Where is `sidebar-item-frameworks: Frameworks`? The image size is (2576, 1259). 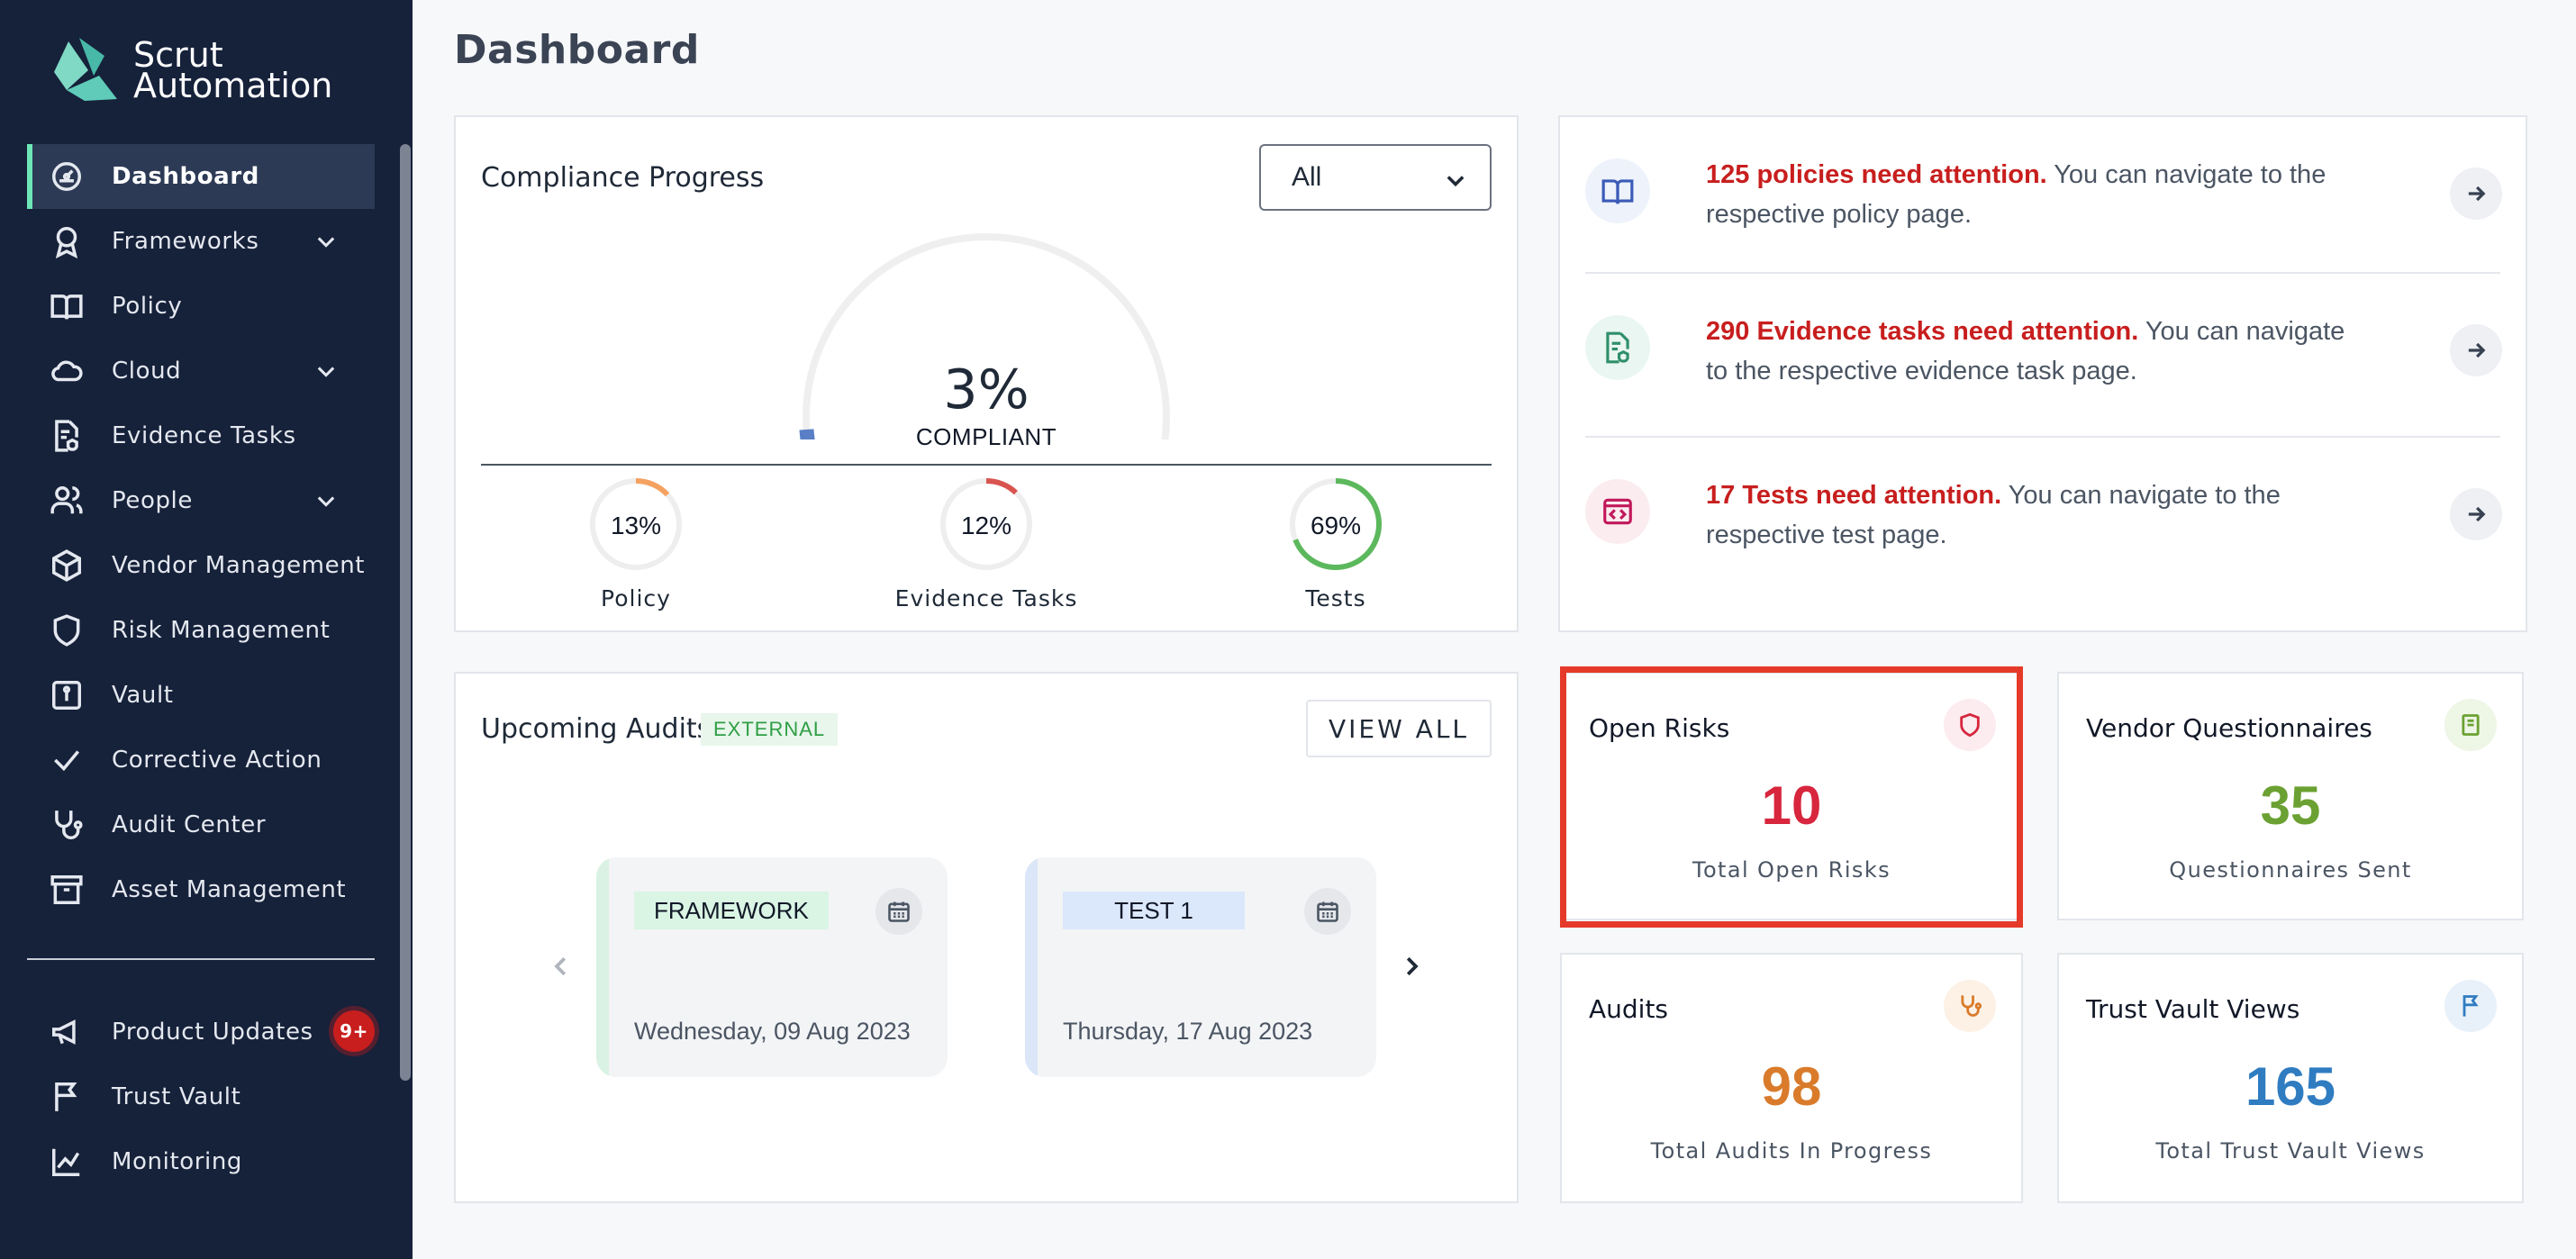
sidebar-item-frameworks: Frameworks is located at coordinates (201, 241).